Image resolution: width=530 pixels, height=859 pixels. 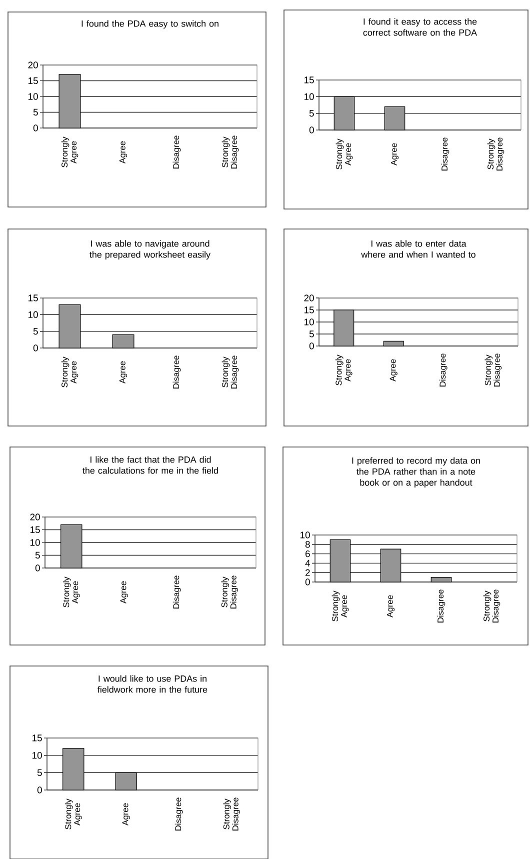 What do you see at coordinates (307, 563) in the screenshot?
I see `y-tick-label: 4` at bounding box center [307, 563].